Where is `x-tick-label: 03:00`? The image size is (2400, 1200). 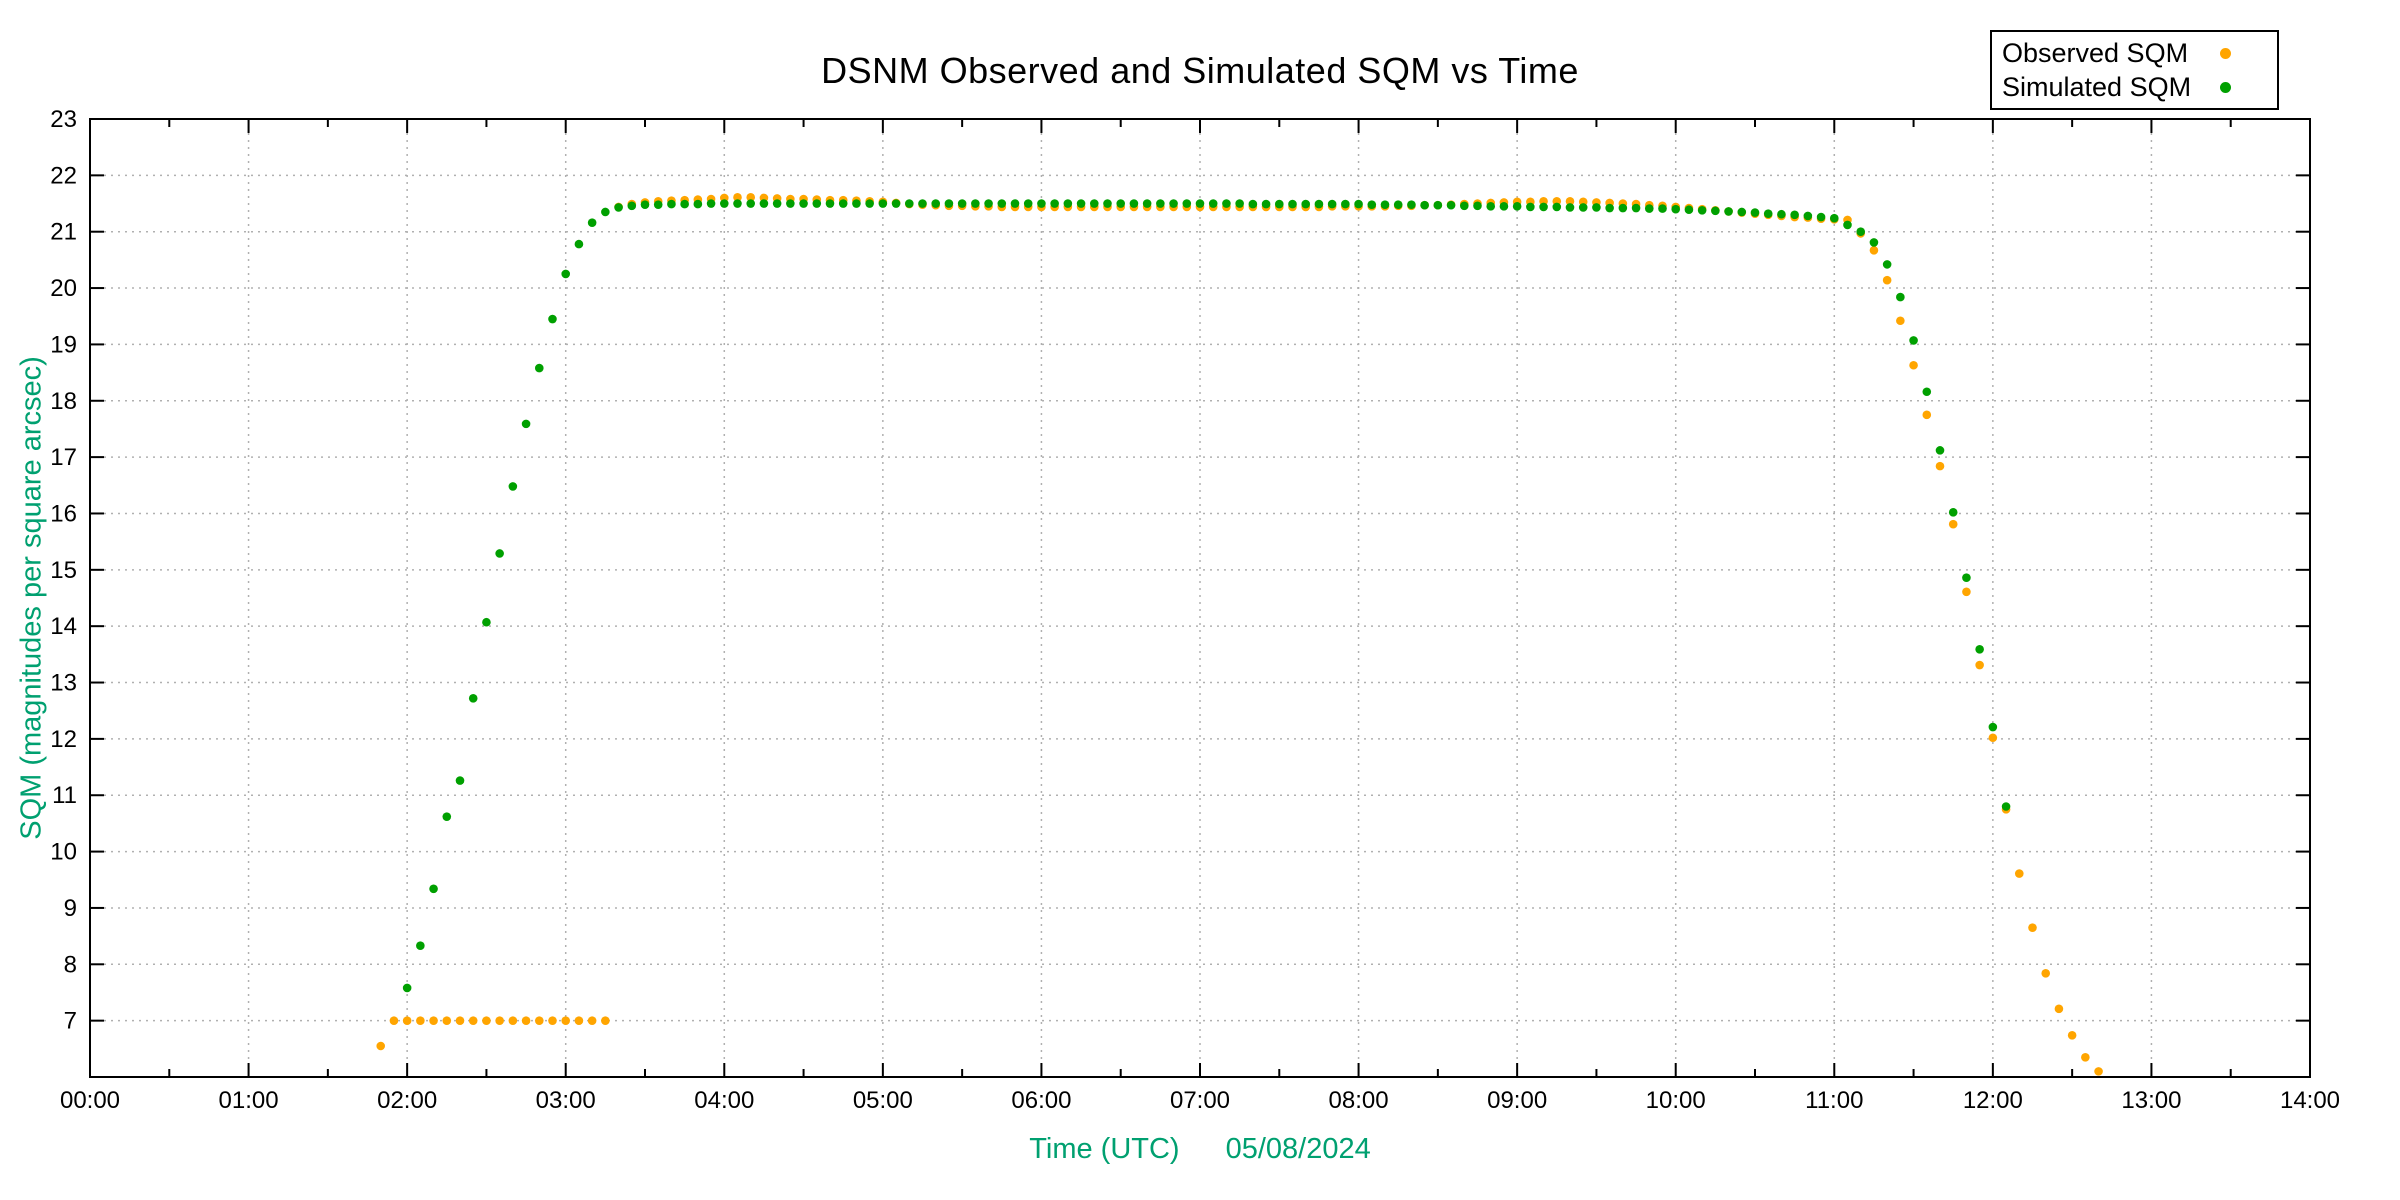
x-tick-label: 03:00 is located at coordinates (566, 1100).